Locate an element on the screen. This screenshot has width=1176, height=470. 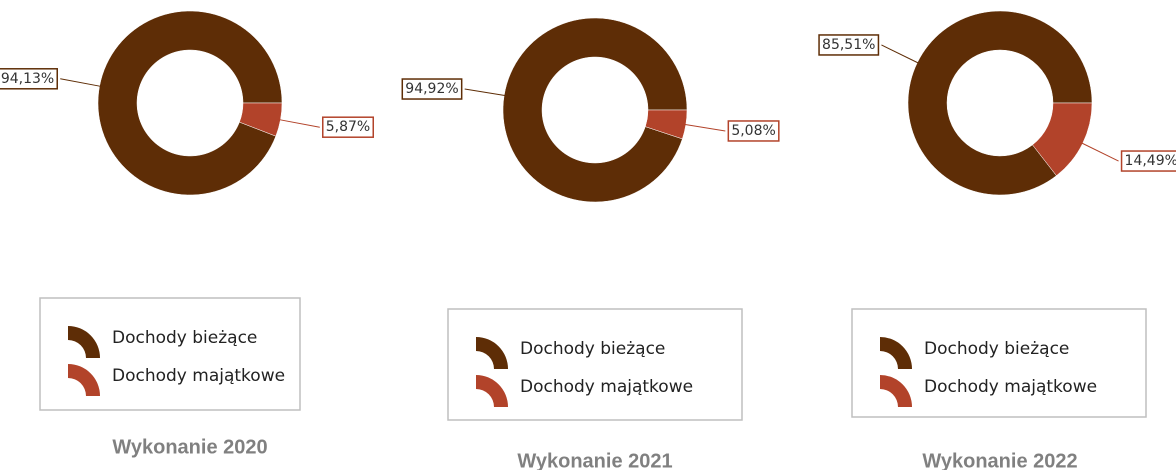
data-label: 5,87% is located at coordinates (348, 127).